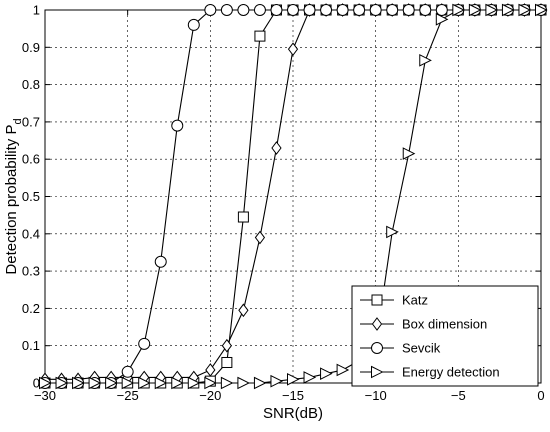 The width and height of the screenshot is (550, 432). I want to click on y-tick-label: 0.3, so click(31, 271).